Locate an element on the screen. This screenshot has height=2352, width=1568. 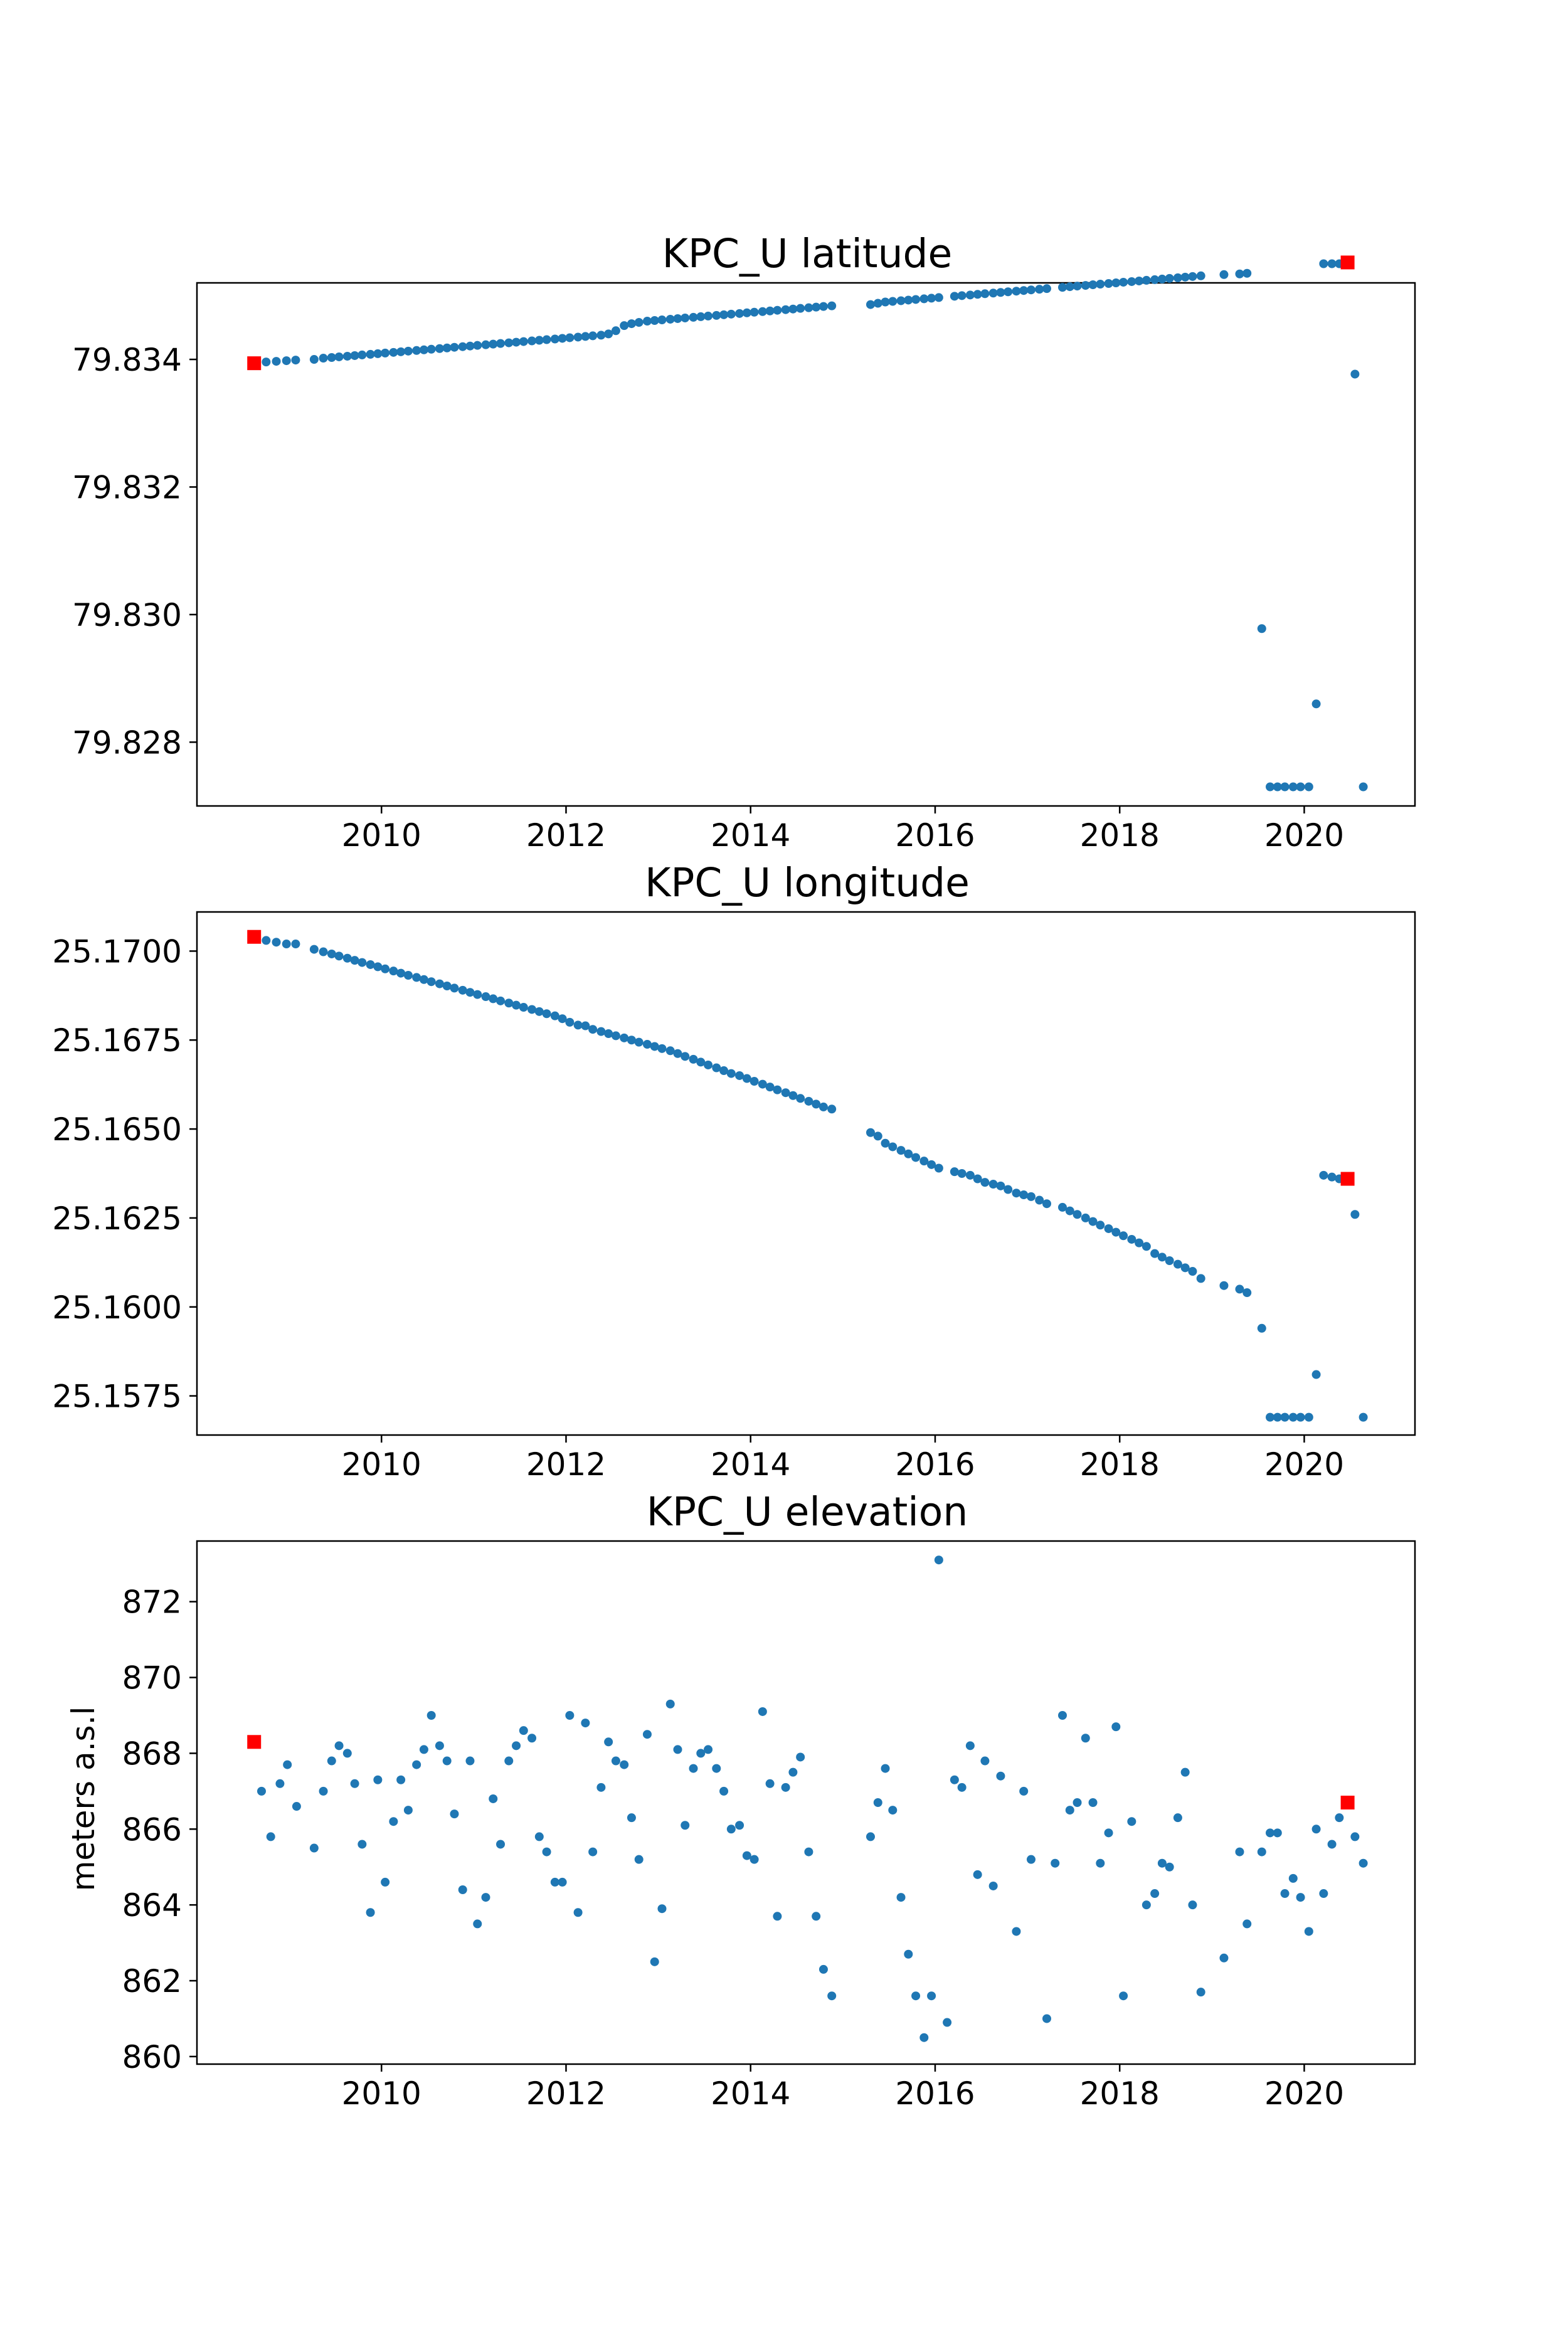
elevation-x-tick-label: 2010 is located at coordinates (381, 2093).